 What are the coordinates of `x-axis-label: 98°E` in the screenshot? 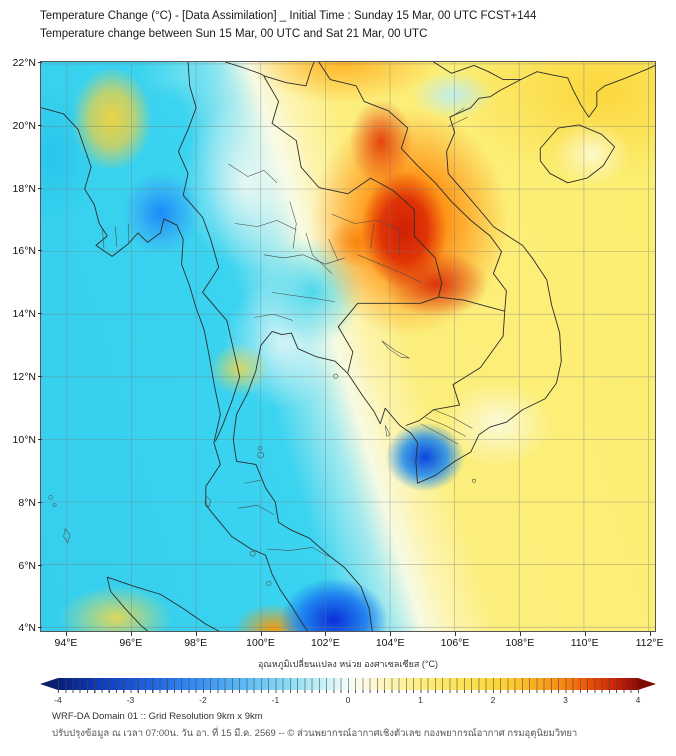 It's located at (196, 640).